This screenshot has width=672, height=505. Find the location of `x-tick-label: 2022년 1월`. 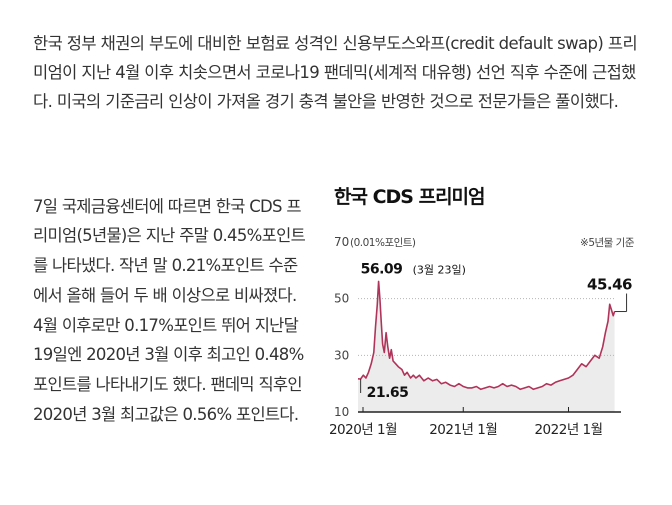

x-tick-label: 2022년 1월 is located at coordinates (568, 430).